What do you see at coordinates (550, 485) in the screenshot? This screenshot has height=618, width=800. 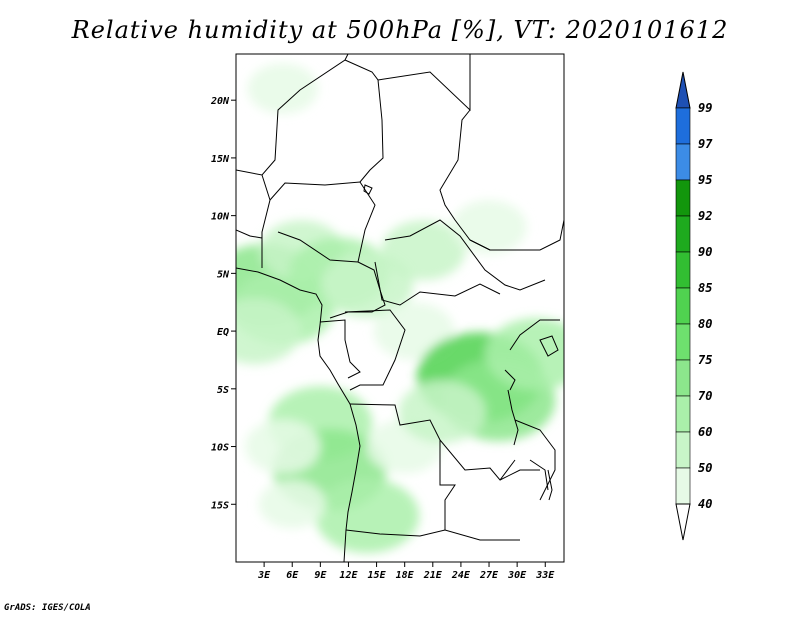 I see `lake-malawi` at bounding box center [550, 485].